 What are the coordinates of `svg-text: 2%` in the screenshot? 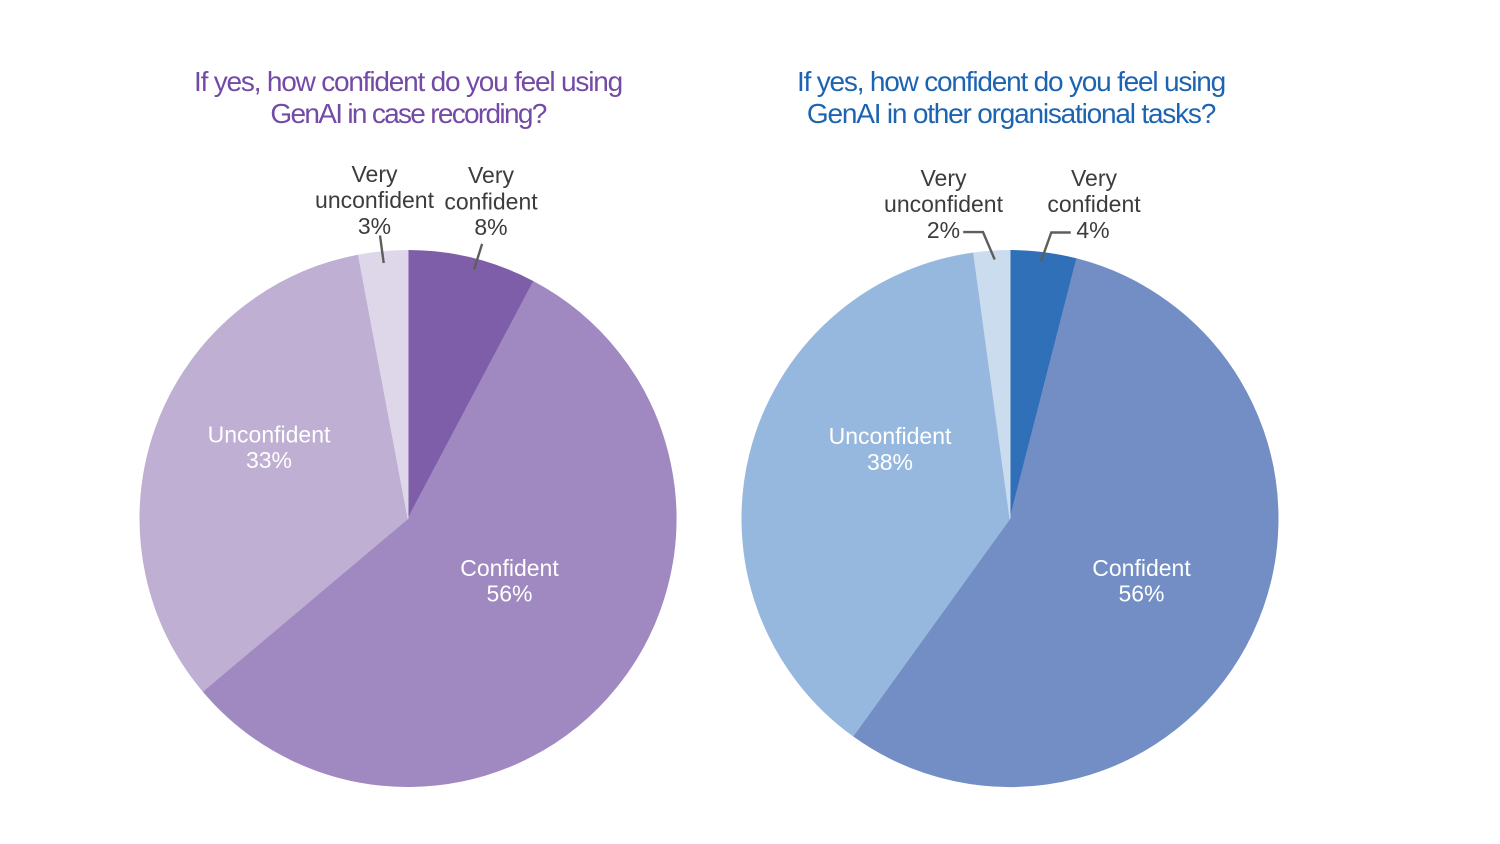 It's located at (943, 230).